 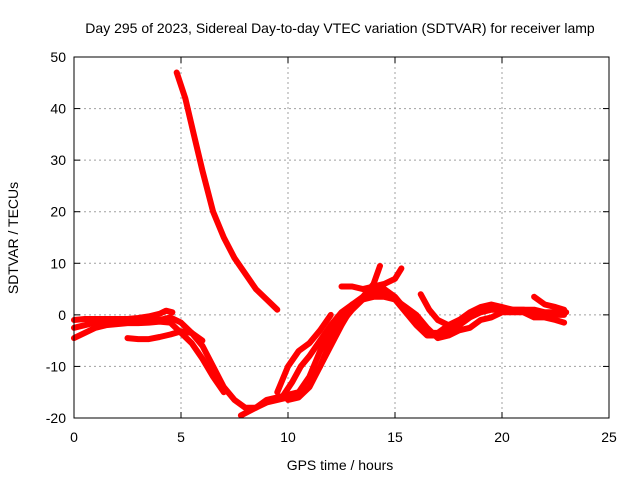 What do you see at coordinates (58, 263) in the screenshot?
I see `y-tick-label: 10` at bounding box center [58, 263].